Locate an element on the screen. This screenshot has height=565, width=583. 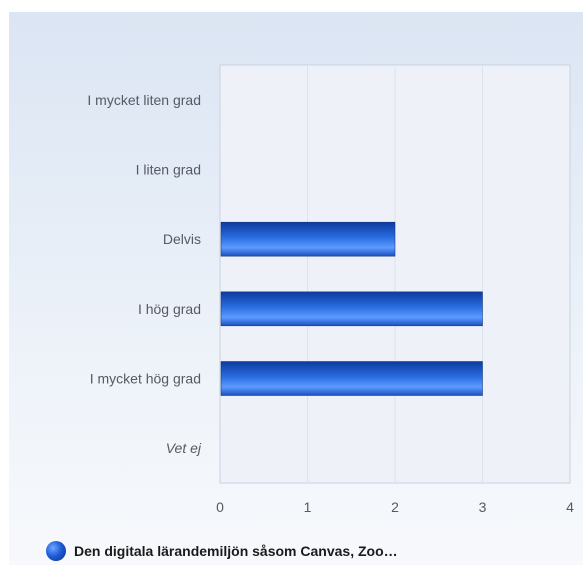
bars is located at coordinates (351, 308).